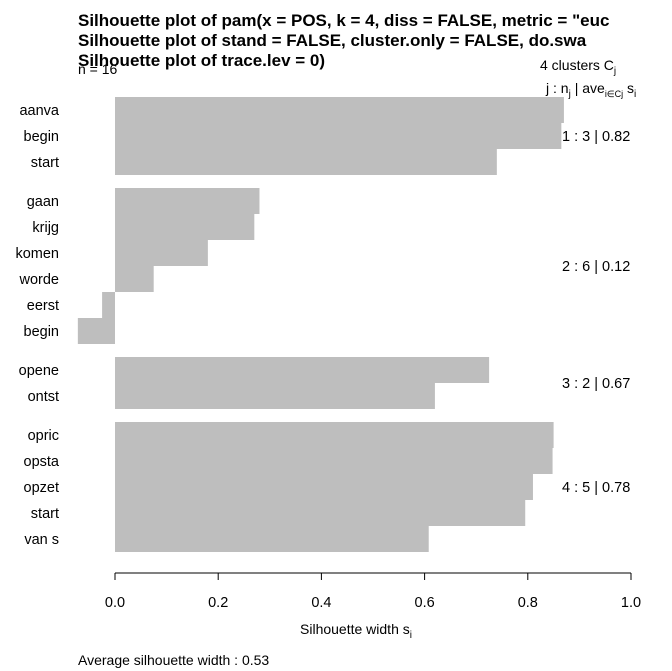 The width and height of the screenshot is (672, 671). I want to click on x-axis-label-text: Silhouette width s, so click(355, 629).